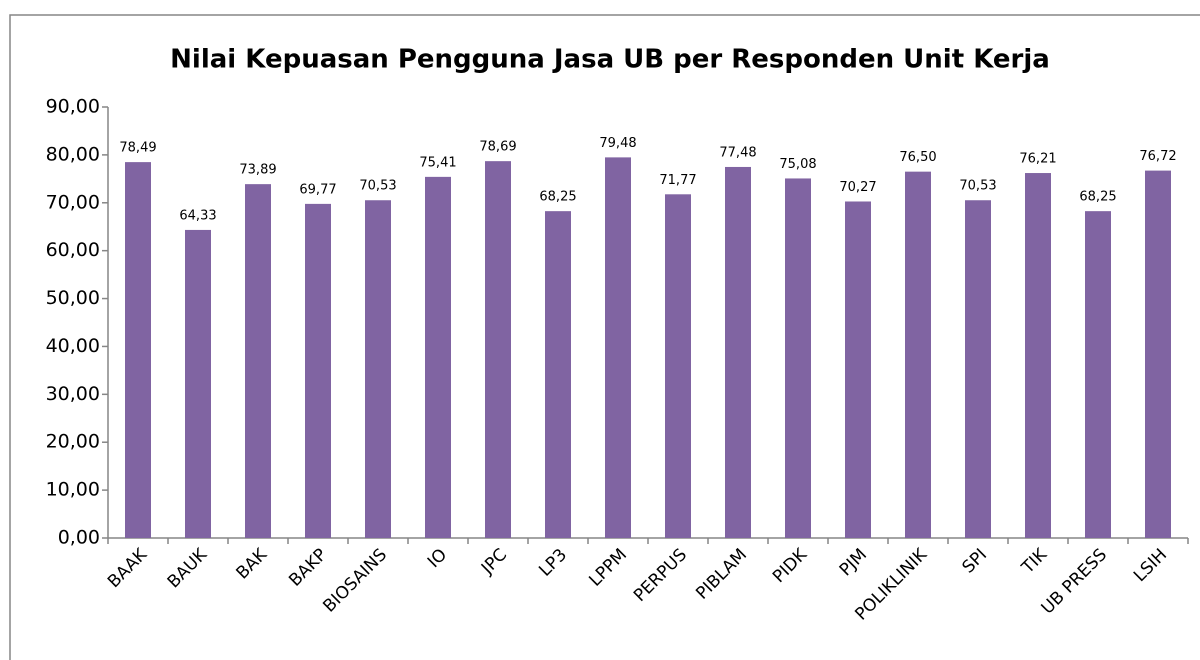 The height and width of the screenshot is (660, 1200). I want to click on data-label: 73,89, so click(257, 170).